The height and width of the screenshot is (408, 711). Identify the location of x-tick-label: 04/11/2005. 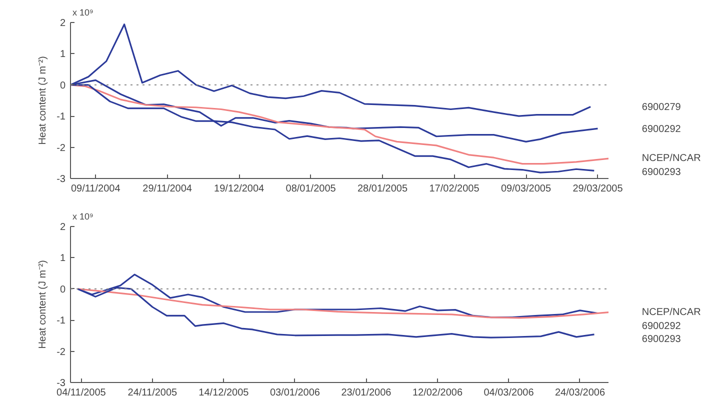
(81, 393).